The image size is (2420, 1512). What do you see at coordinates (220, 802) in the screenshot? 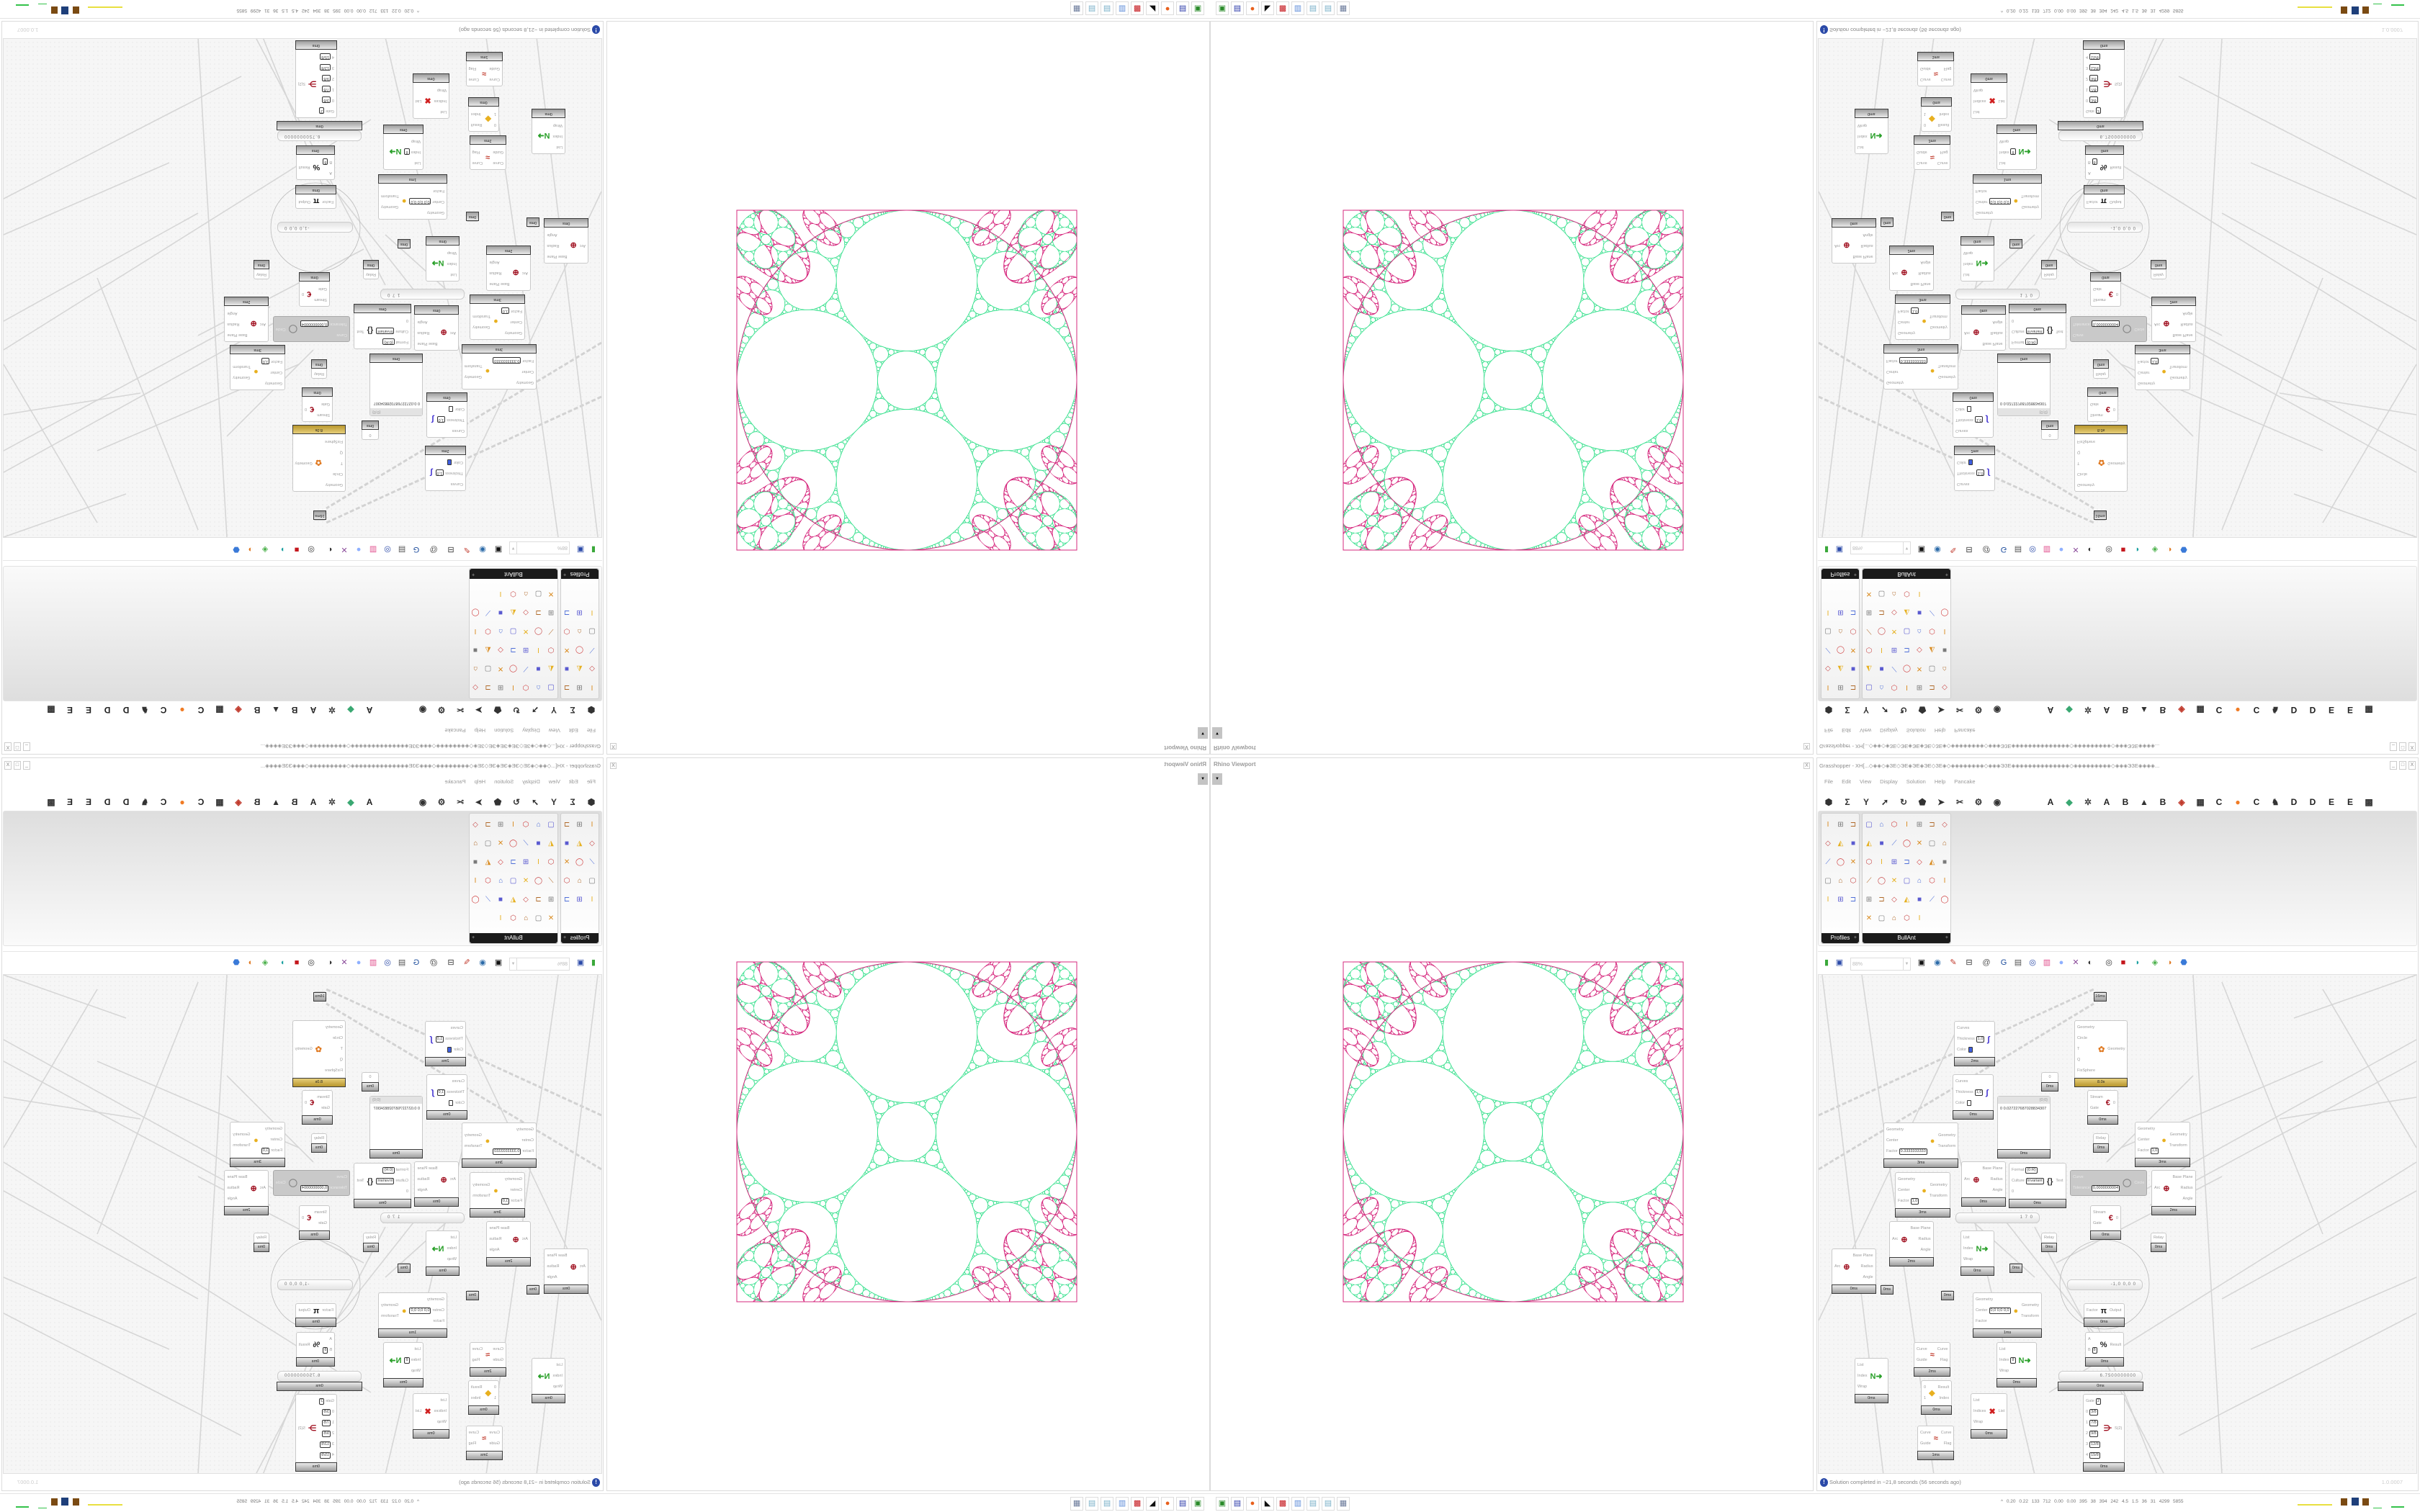
I see `grid-icon: ▦` at bounding box center [220, 802].